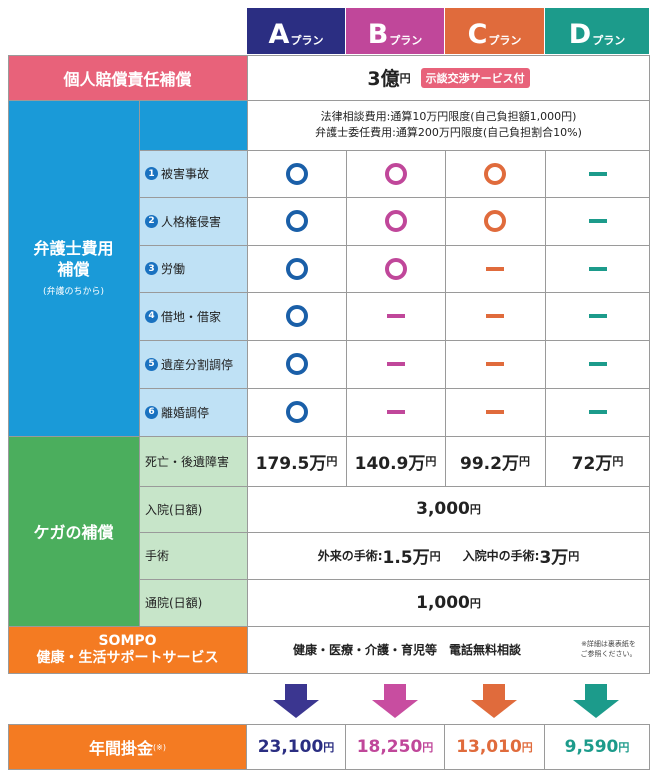  What do you see at coordinates (151, 364) in the screenshot?
I see `number-badge: 5` at bounding box center [151, 364].